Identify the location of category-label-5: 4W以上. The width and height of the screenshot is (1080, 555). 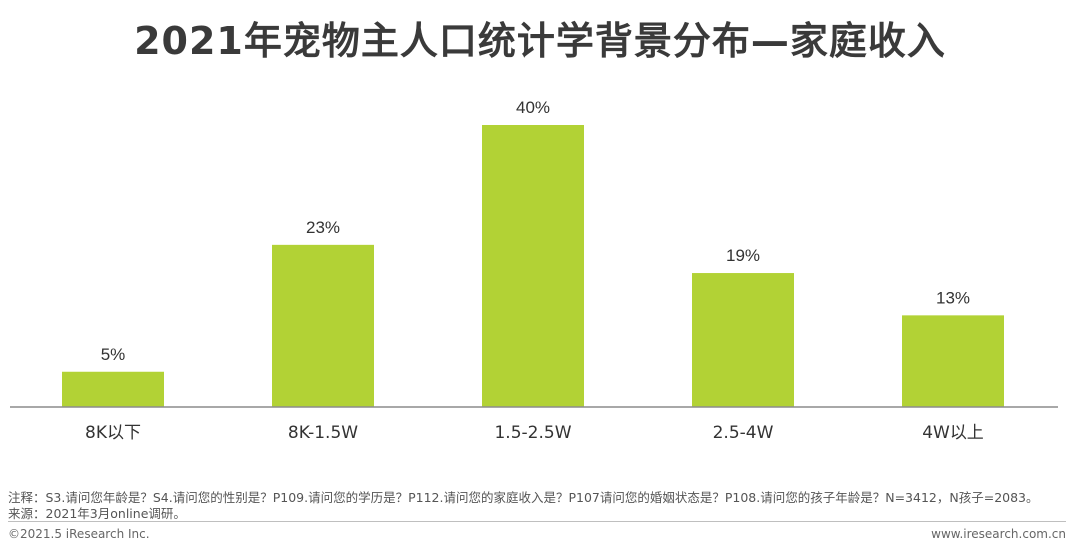
(953, 433).